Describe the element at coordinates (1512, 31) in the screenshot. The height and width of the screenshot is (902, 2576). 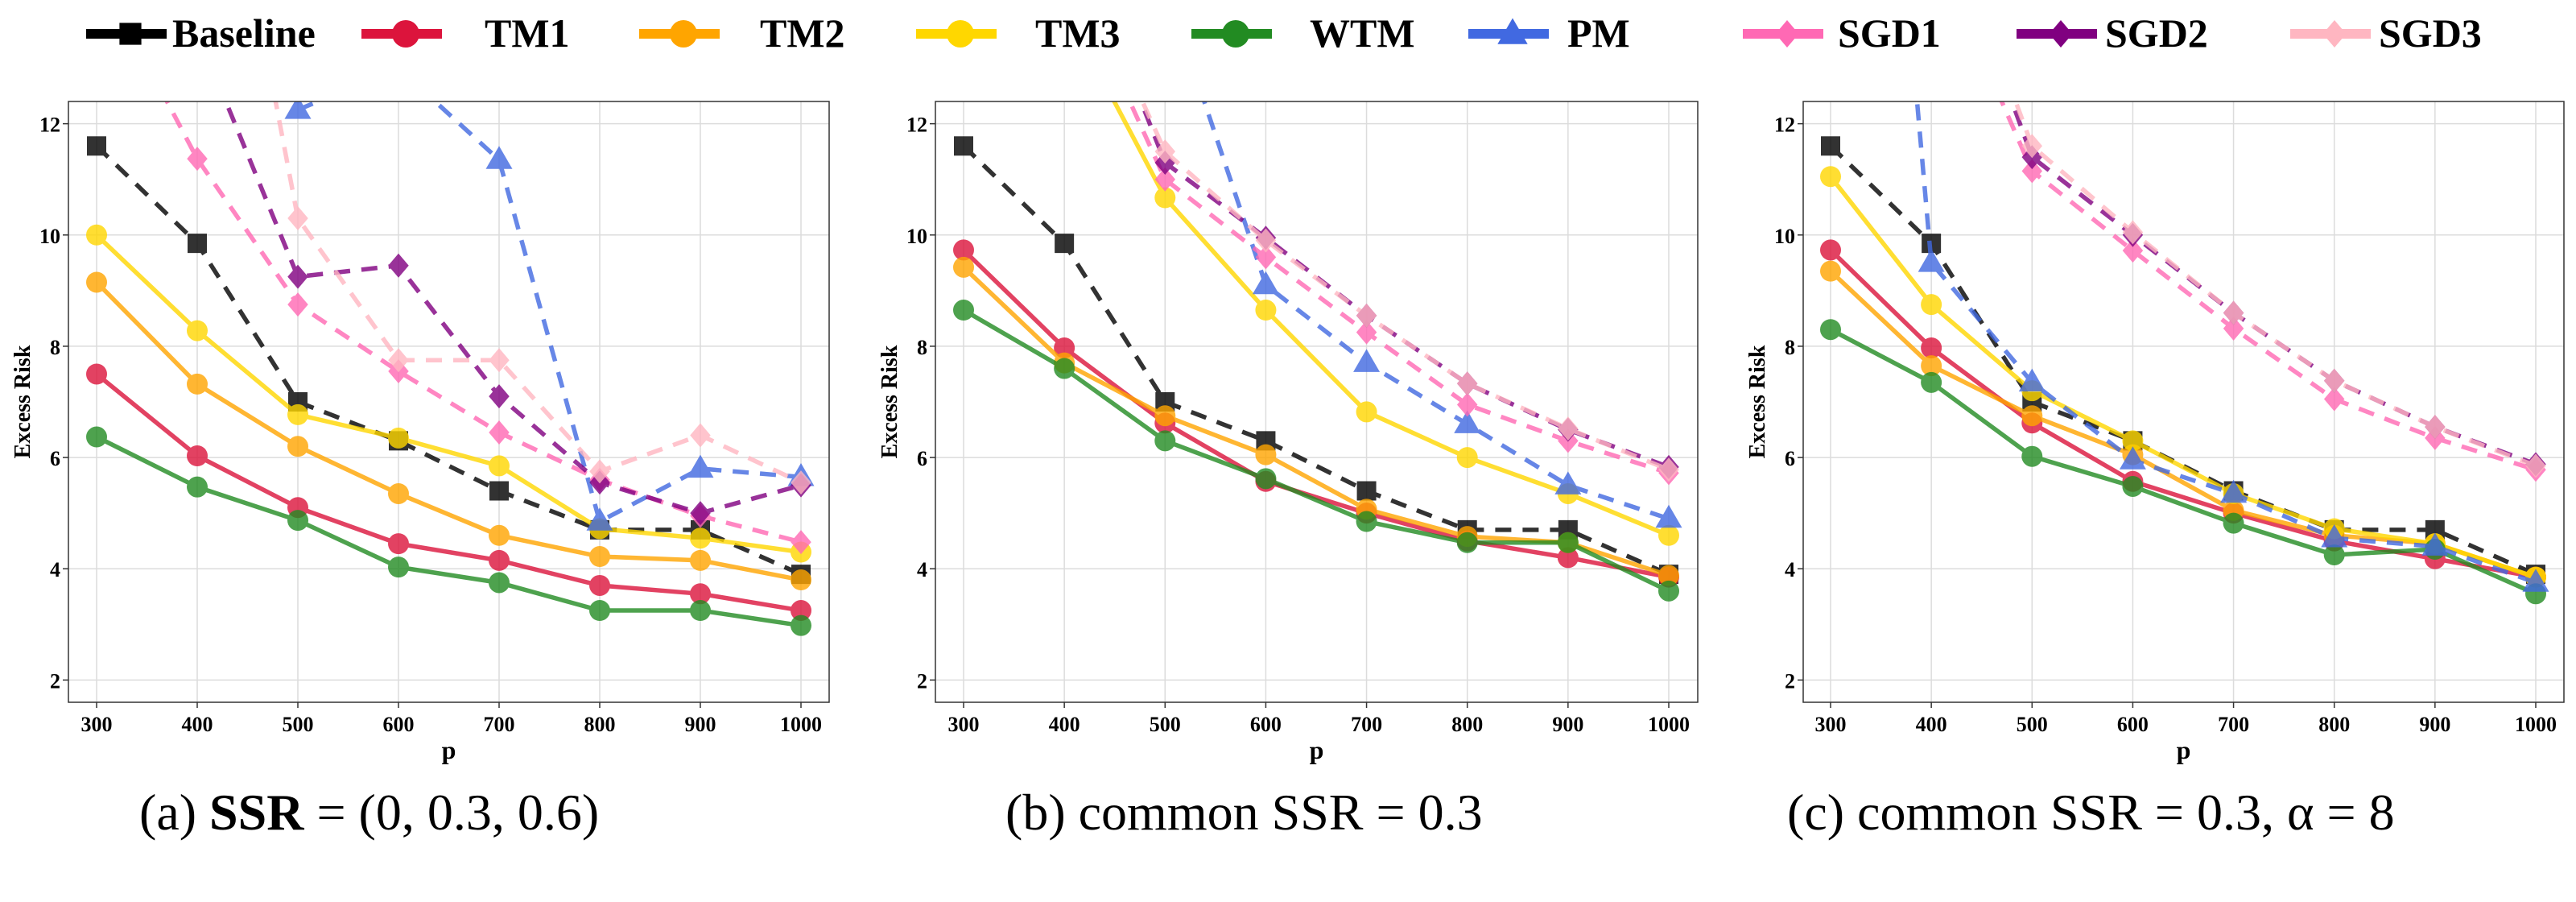
I see `legend-triangle-icon` at that location.